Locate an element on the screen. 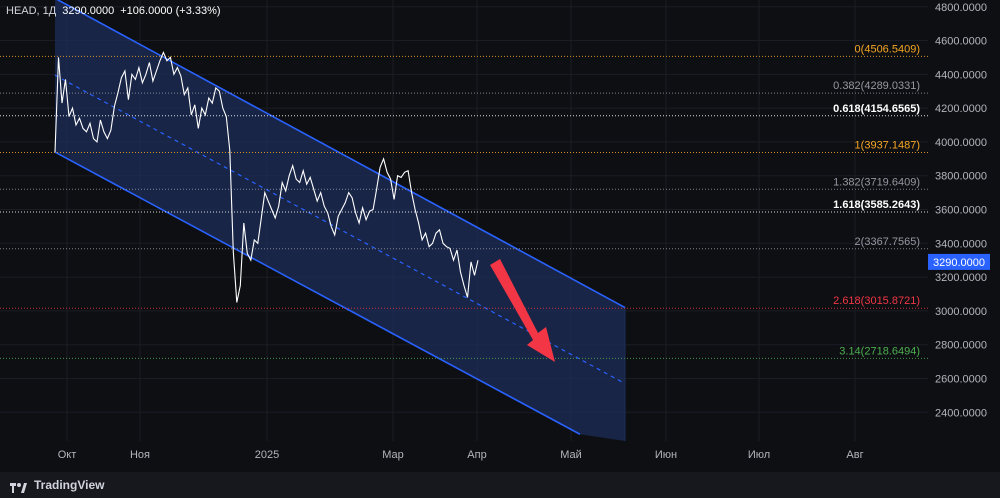  y-tick-label: 4800.0000 is located at coordinates (961, 8).